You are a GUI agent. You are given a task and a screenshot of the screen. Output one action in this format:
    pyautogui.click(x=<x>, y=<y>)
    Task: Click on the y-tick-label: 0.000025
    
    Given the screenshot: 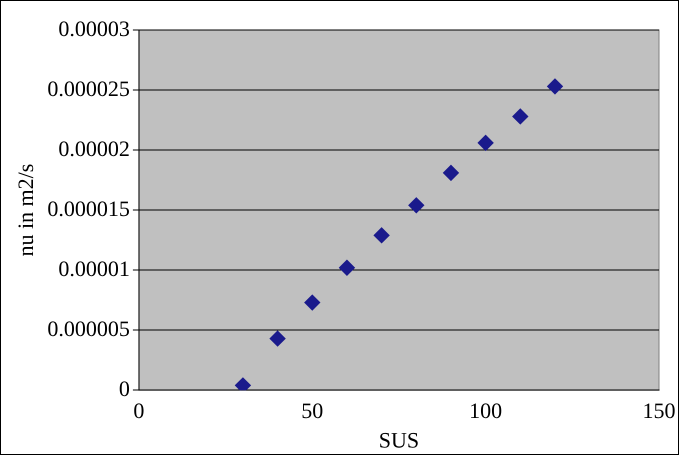 What is the action you would take?
    pyautogui.click(x=88, y=88)
    